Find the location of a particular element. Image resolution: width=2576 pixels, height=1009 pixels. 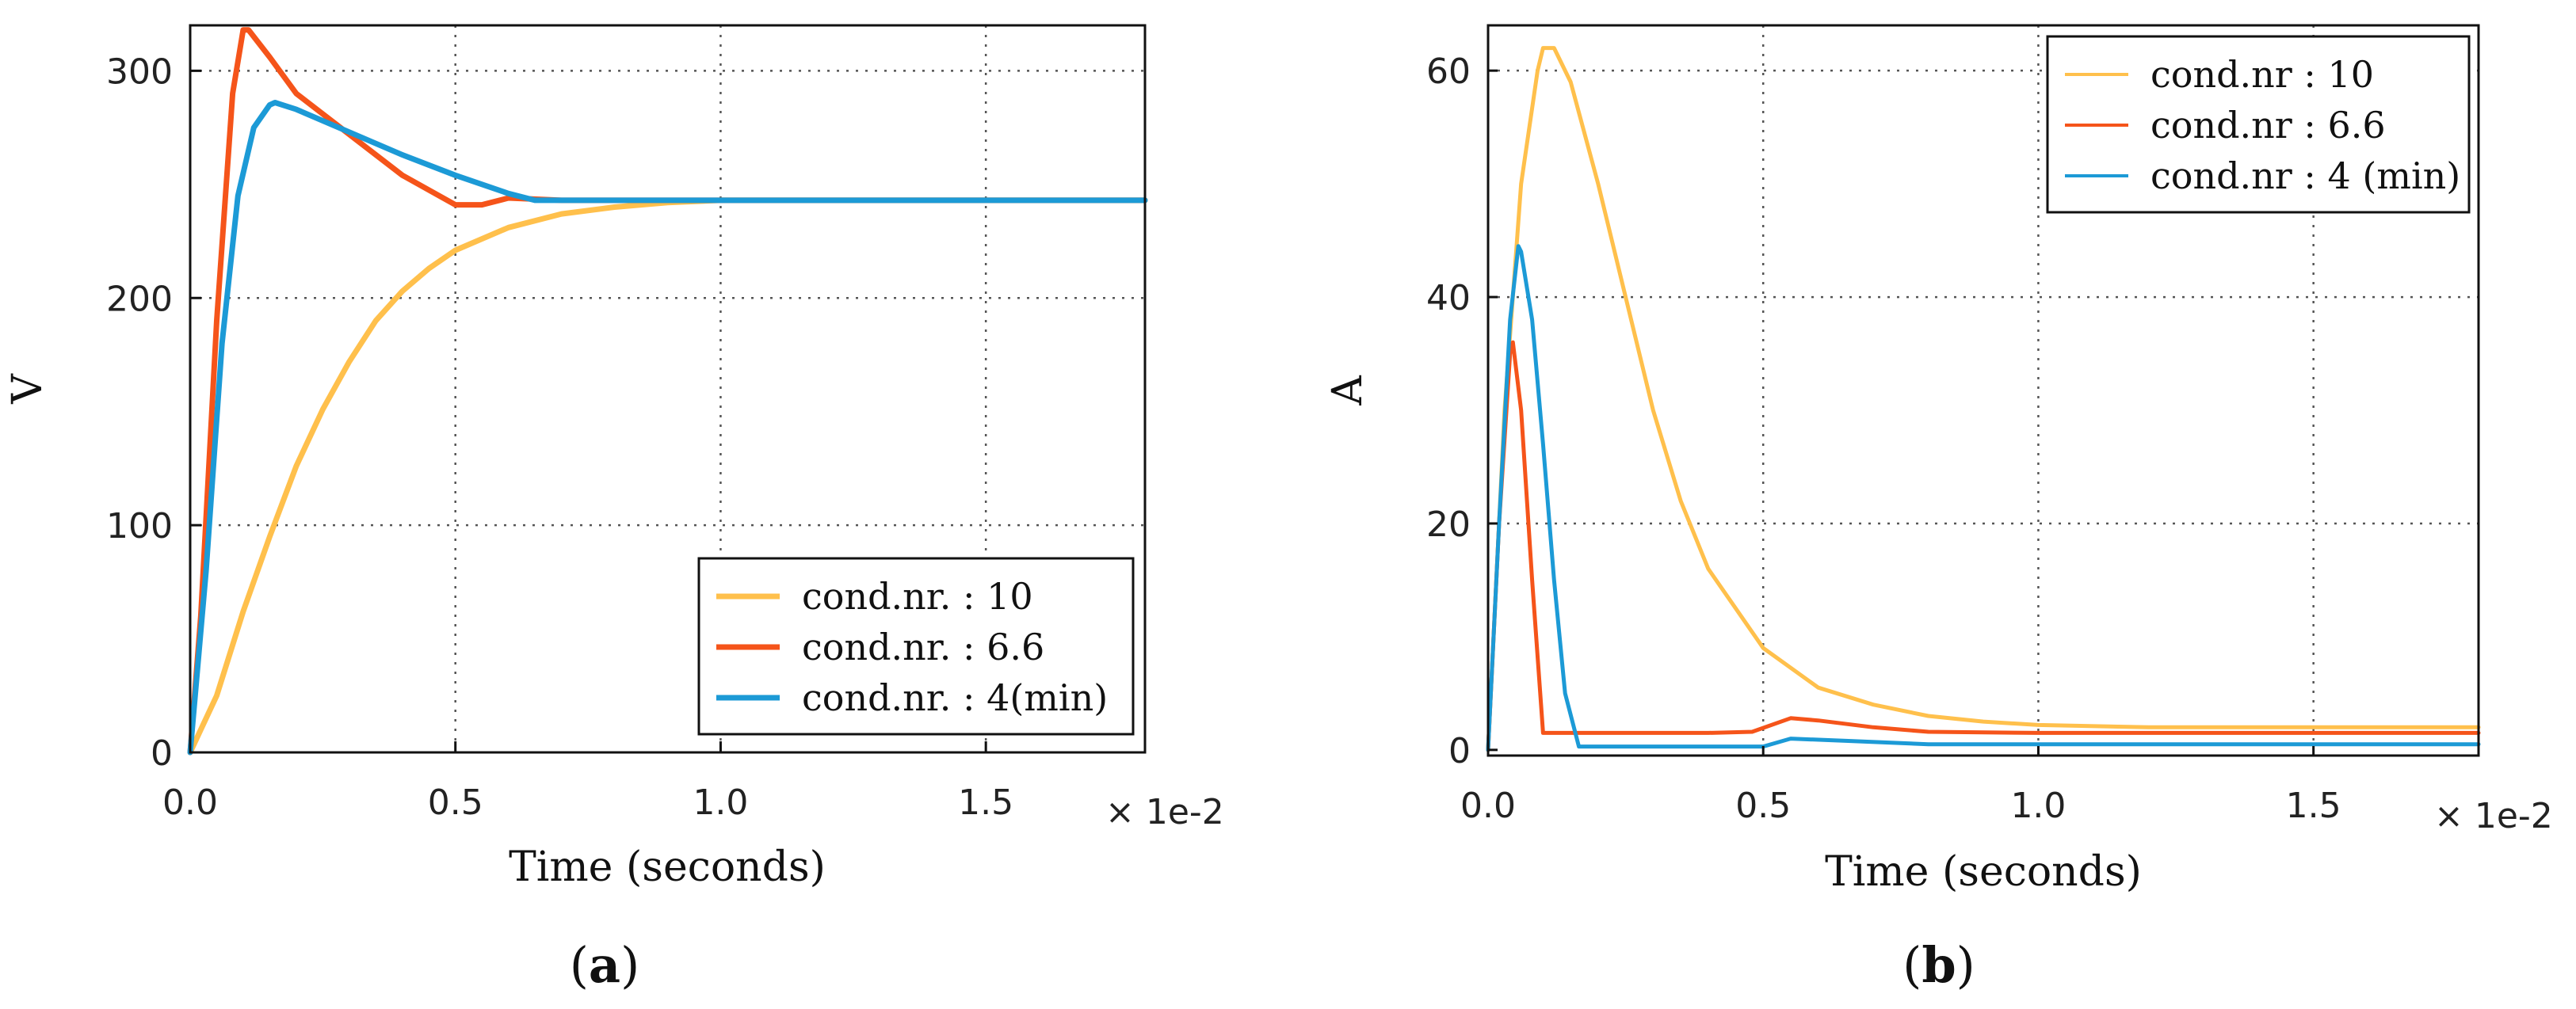

chart-b-panel-label: (b) is located at coordinates (1939, 965).